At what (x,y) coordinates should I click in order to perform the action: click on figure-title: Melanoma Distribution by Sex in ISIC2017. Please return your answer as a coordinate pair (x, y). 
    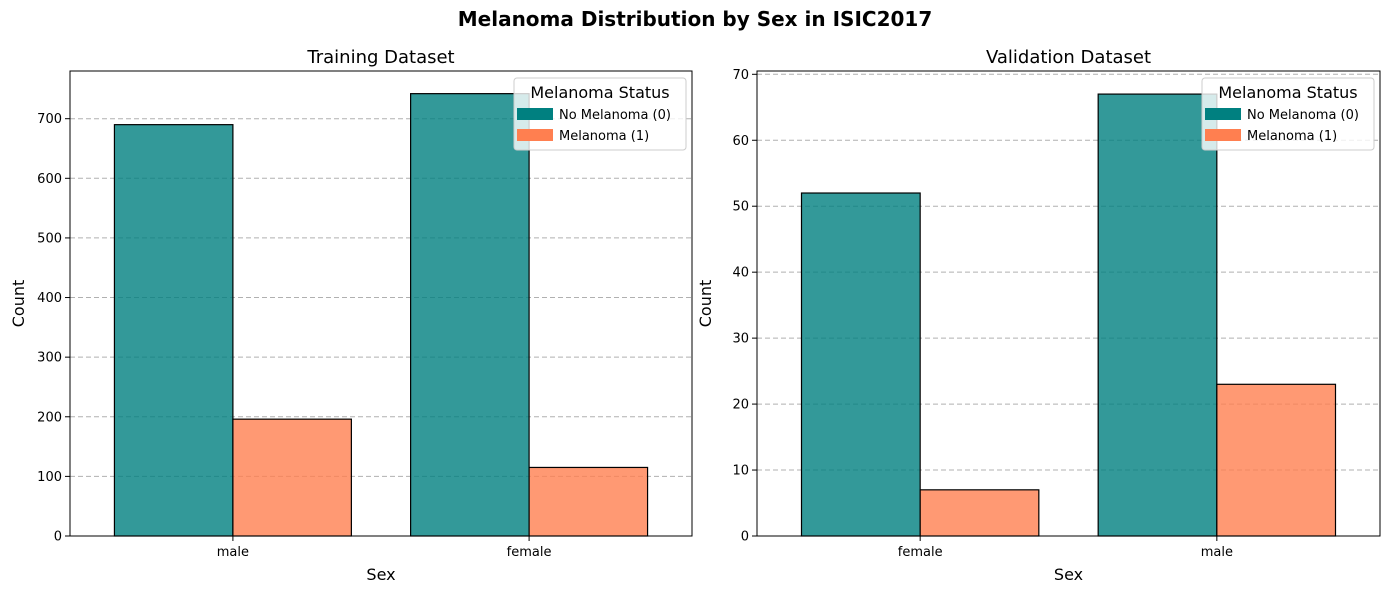
    Looking at the image, I should click on (695, 19).